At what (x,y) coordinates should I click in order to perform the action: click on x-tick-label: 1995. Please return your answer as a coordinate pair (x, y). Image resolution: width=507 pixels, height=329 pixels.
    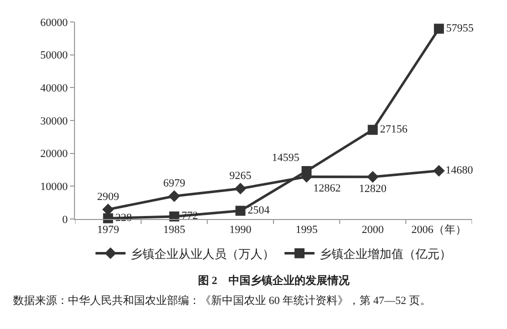
    Looking at the image, I should click on (307, 230).